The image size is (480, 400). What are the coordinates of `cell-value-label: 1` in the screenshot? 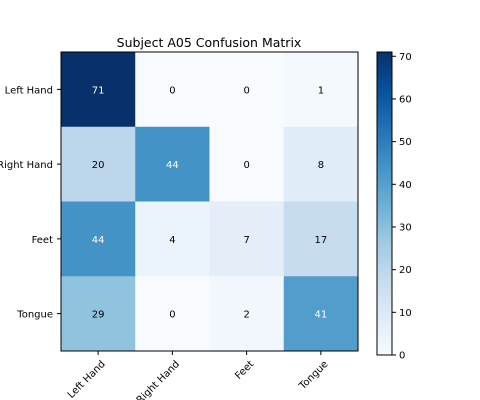 It's located at (321, 90).